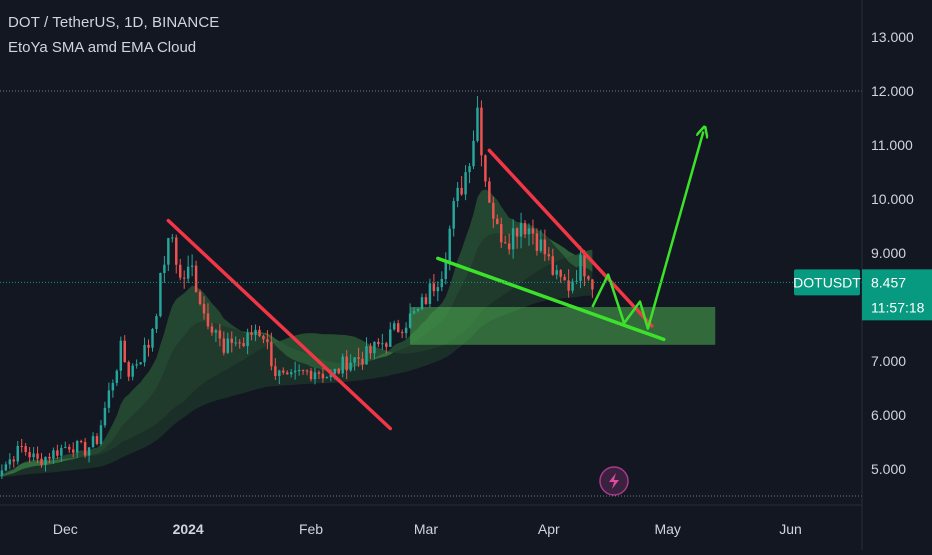 The height and width of the screenshot is (555, 932). Describe the element at coordinates (102, 47) in the screenshot. I see `indicator-name: EtoYa SMA amd EMA Cloud` at that location.